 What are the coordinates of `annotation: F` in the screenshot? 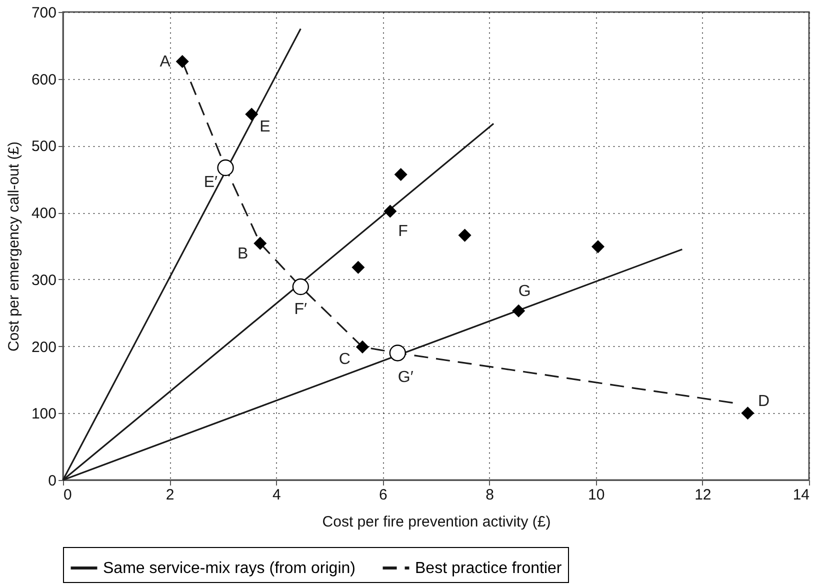 It's located at (403, 231).